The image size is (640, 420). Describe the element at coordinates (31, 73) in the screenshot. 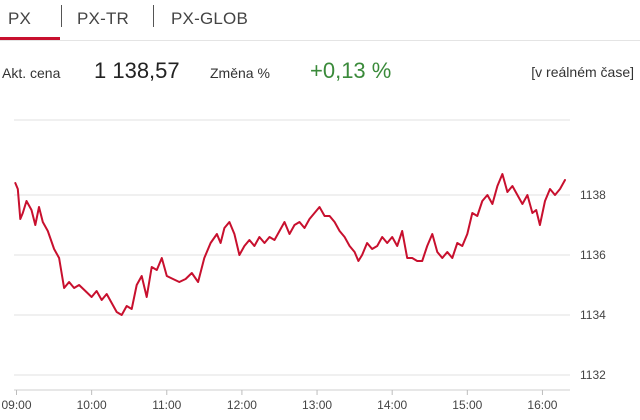

I see `price-label: Akt. cena` at that location.